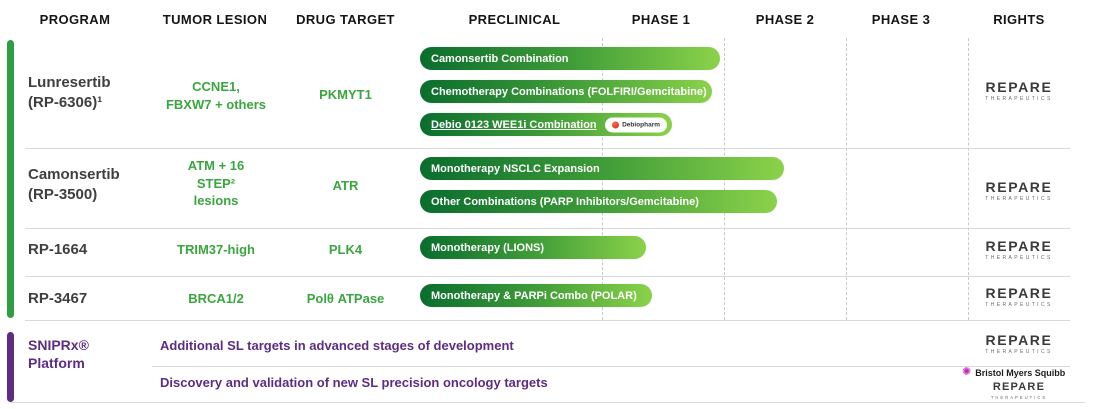 The image size is (1093, 409). I want to click on program-name: Camonsertib (RP-3500), so click(74, 184).